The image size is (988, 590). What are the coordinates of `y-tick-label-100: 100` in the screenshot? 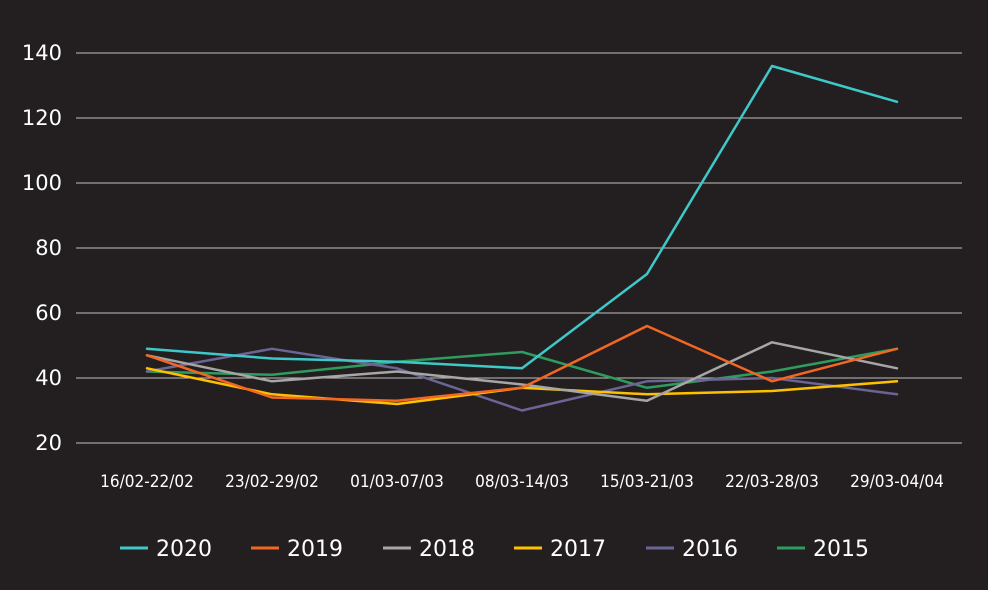 It's located at (42, 183).